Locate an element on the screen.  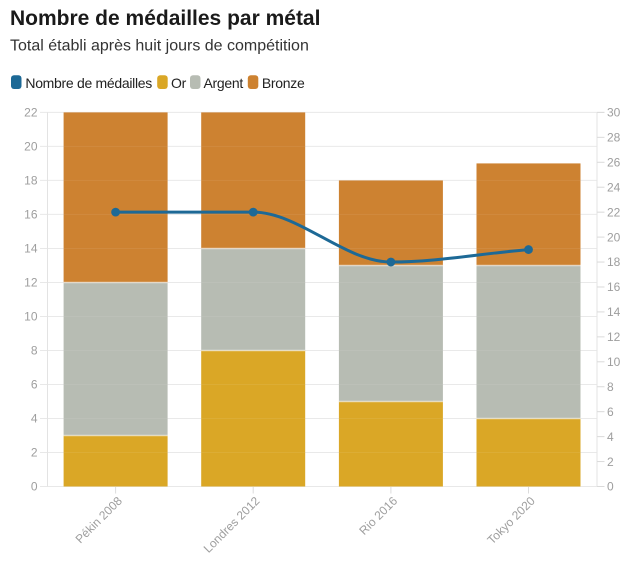
svg-text: Nombre de médailles is located at coordinates (88, 83).